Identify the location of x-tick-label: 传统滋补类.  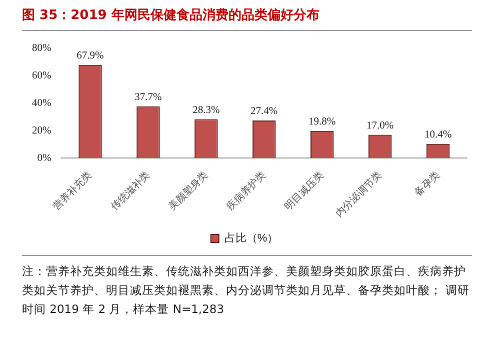
(130, 190).